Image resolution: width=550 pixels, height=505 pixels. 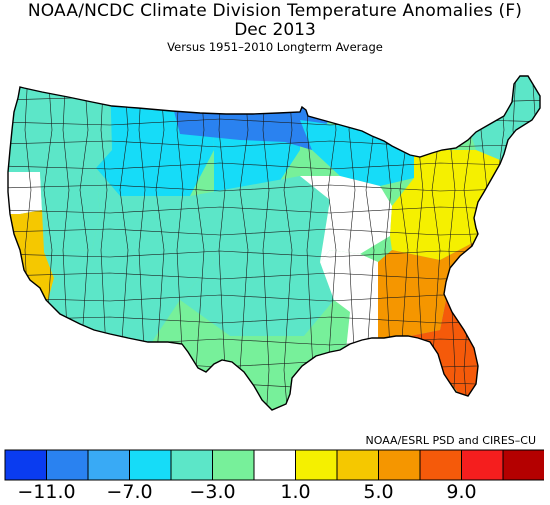 I want to click on region-pacific-northwest, so click(x=60, y=126).